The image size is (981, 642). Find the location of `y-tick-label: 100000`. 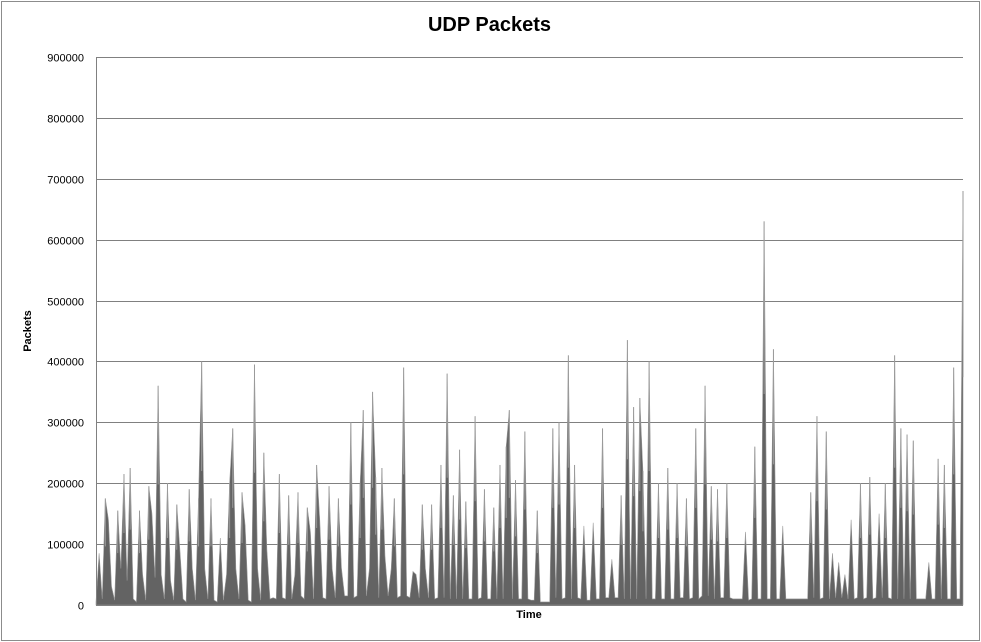

y-tick-label: 100000 is located at coordinates (65, 546).